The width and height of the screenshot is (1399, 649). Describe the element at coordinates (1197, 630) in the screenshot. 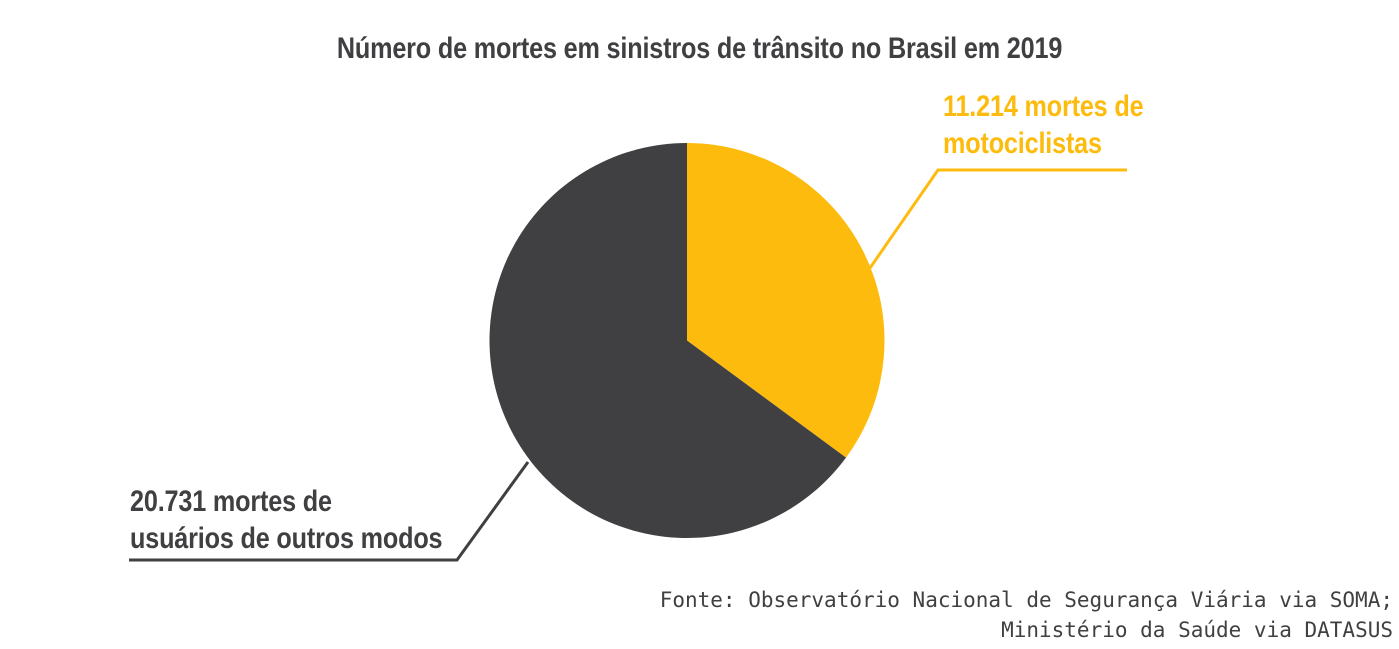

I see `source-line-2: Ministério da Saúde via DATASUS` at that location.